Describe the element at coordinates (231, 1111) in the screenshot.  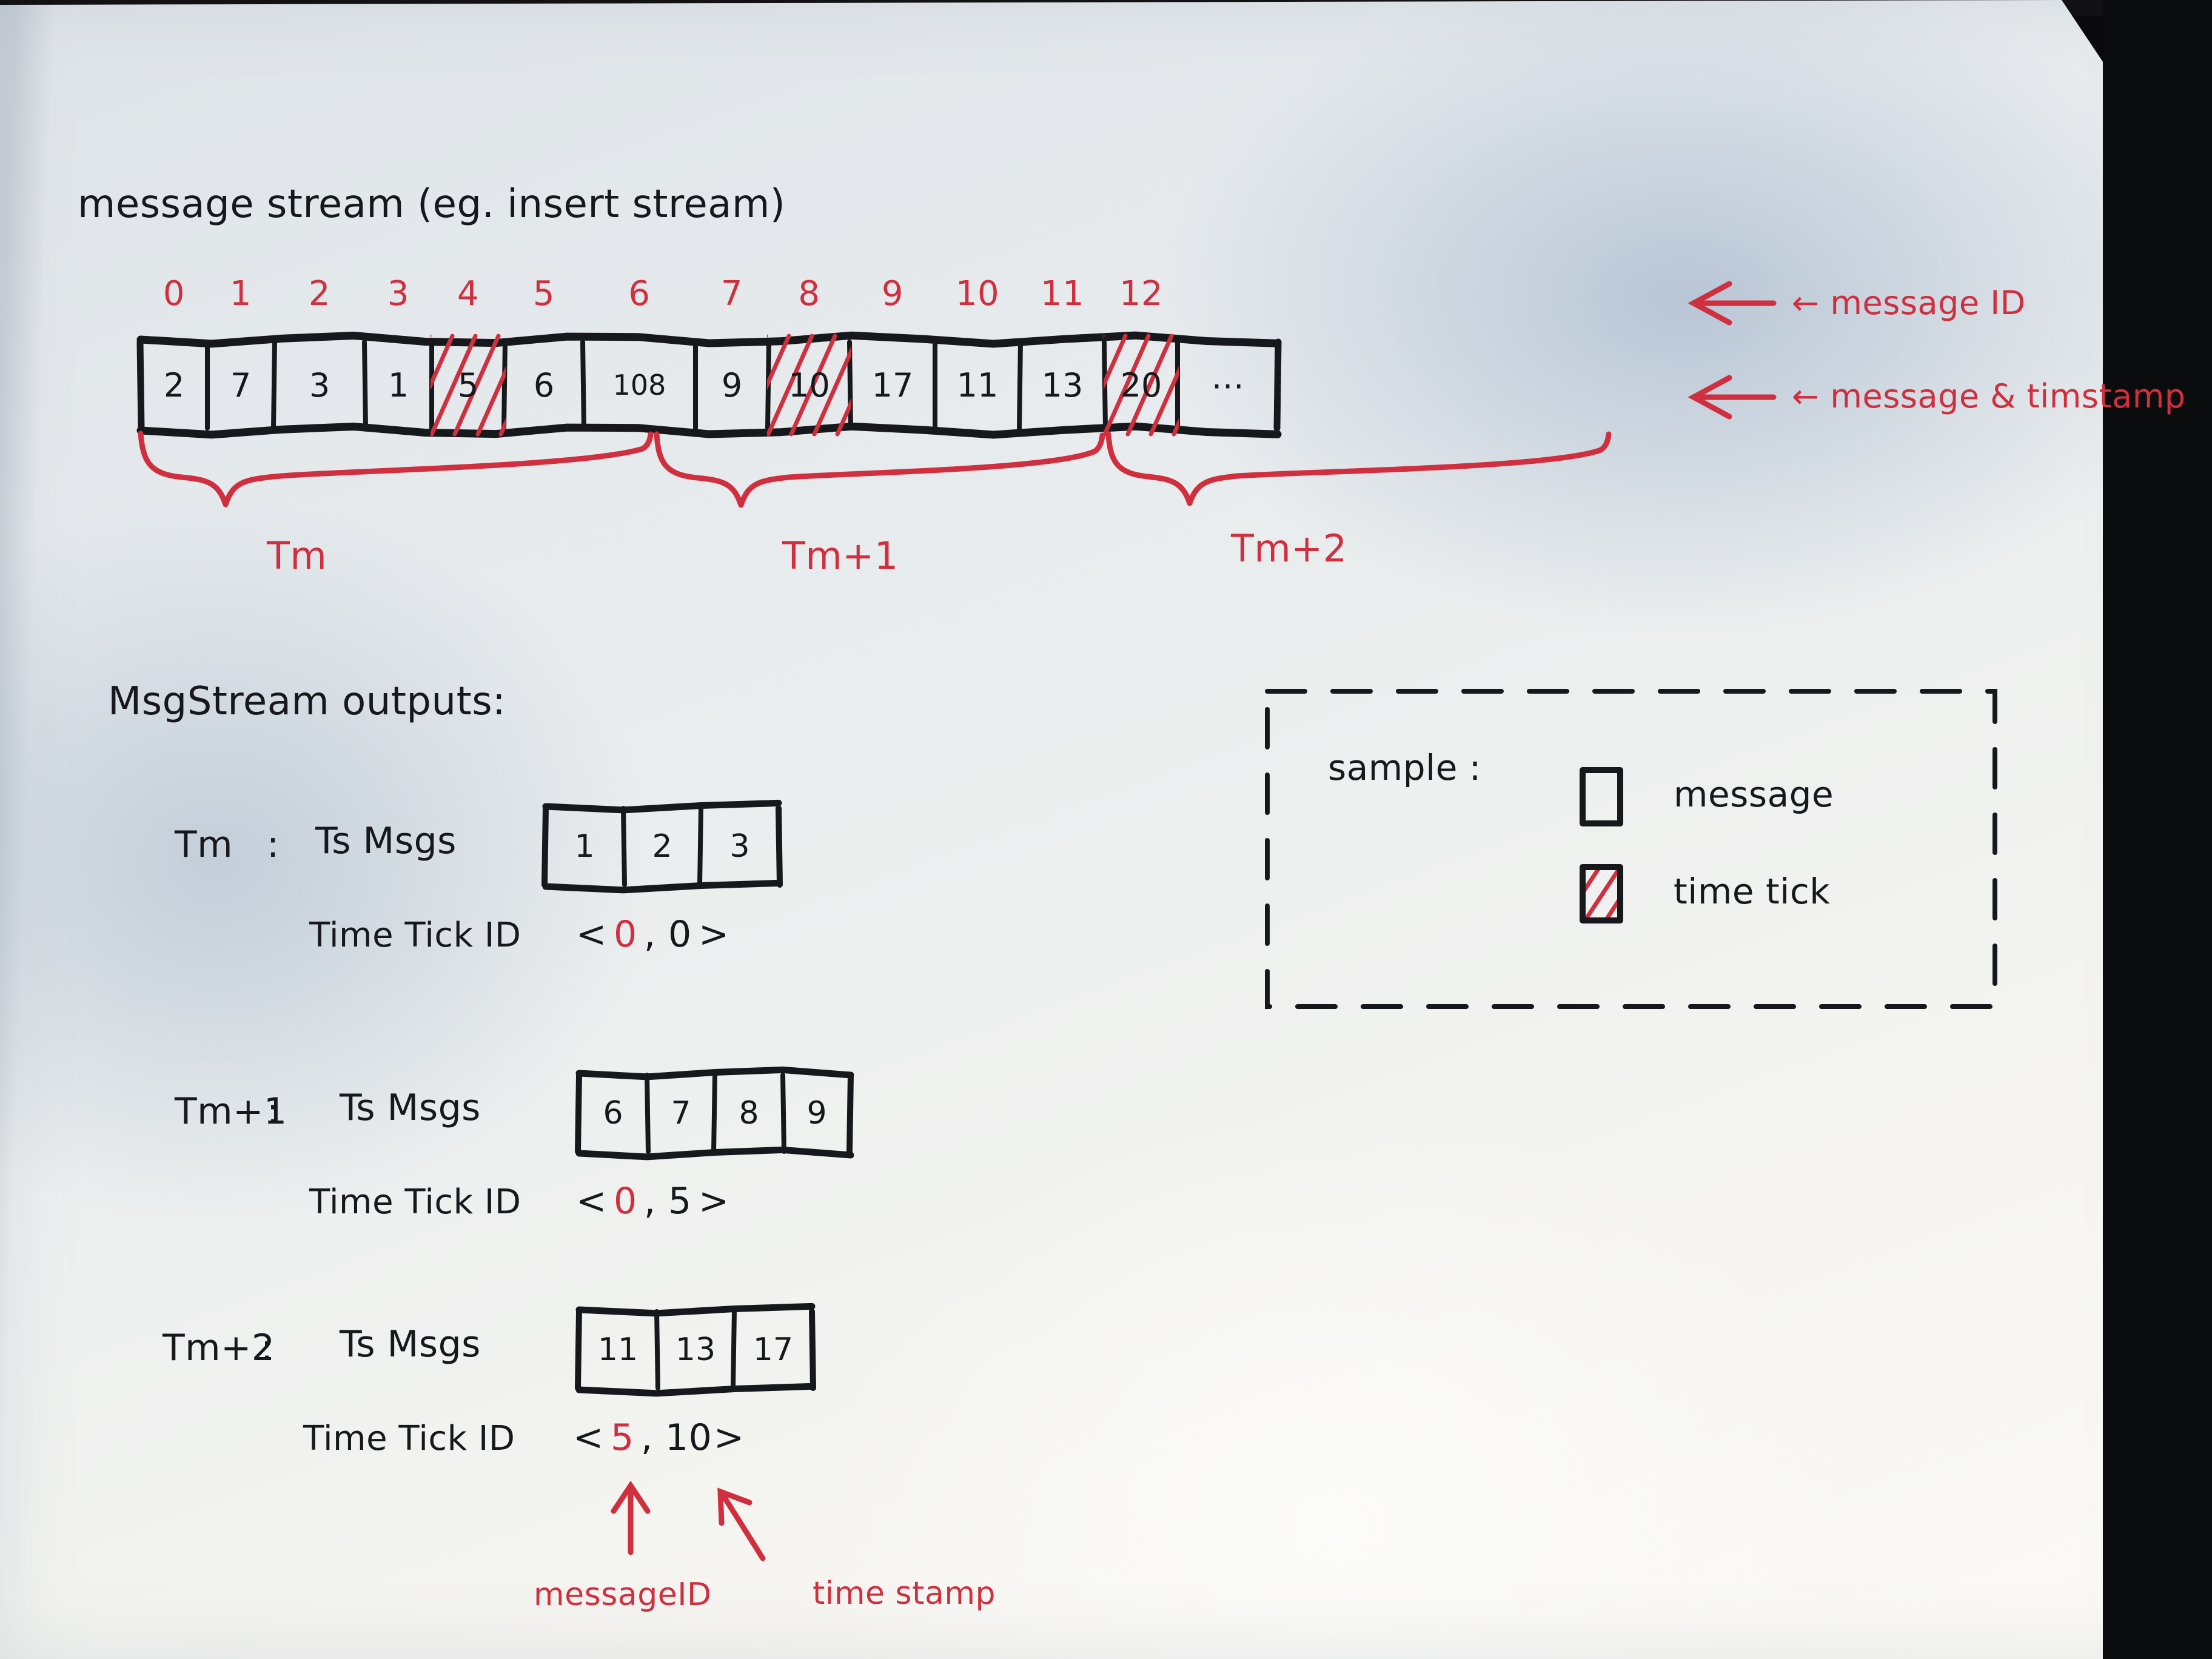
I see `output-group-name: Tm+1` at that location.